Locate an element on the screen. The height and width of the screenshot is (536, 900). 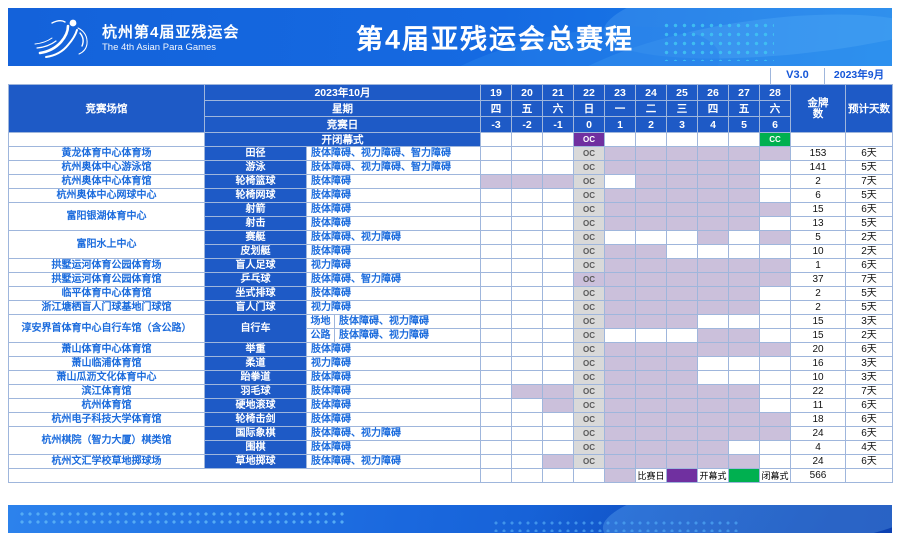
weekday-header-24: 二 is located at coordinates (651, 108).